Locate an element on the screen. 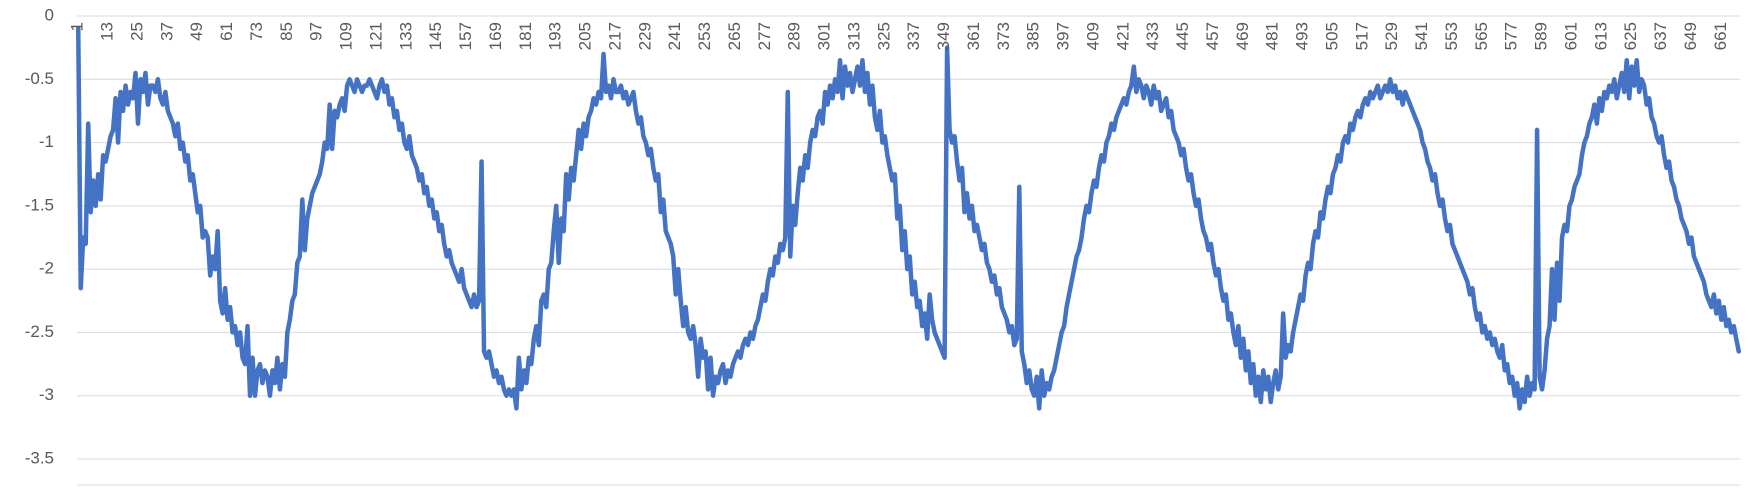 The image size is (1760, 488). x-tick-label: 157 is located at coordinates (465, 36).